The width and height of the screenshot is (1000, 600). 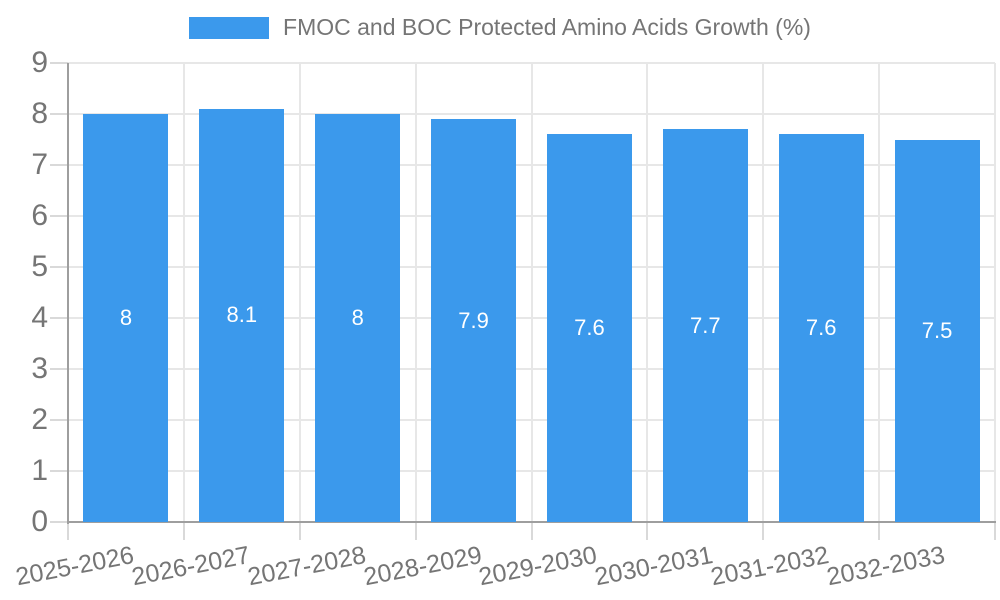 I want to click on bar-2031-2032, so click(x=821, y=328).